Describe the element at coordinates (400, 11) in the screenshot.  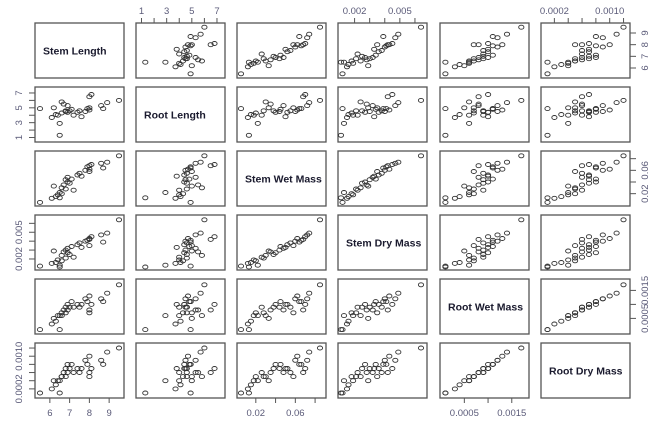
I see `tick-label: 0.005` at that location.